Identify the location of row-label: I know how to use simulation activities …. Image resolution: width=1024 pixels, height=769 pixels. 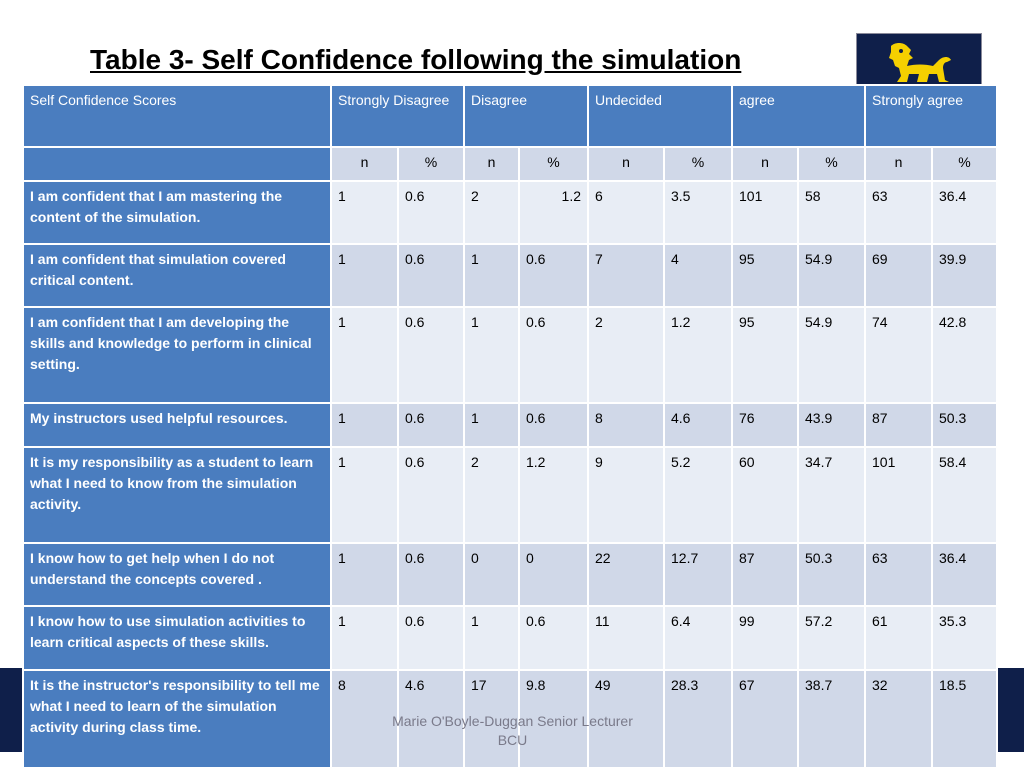
(177, 638).